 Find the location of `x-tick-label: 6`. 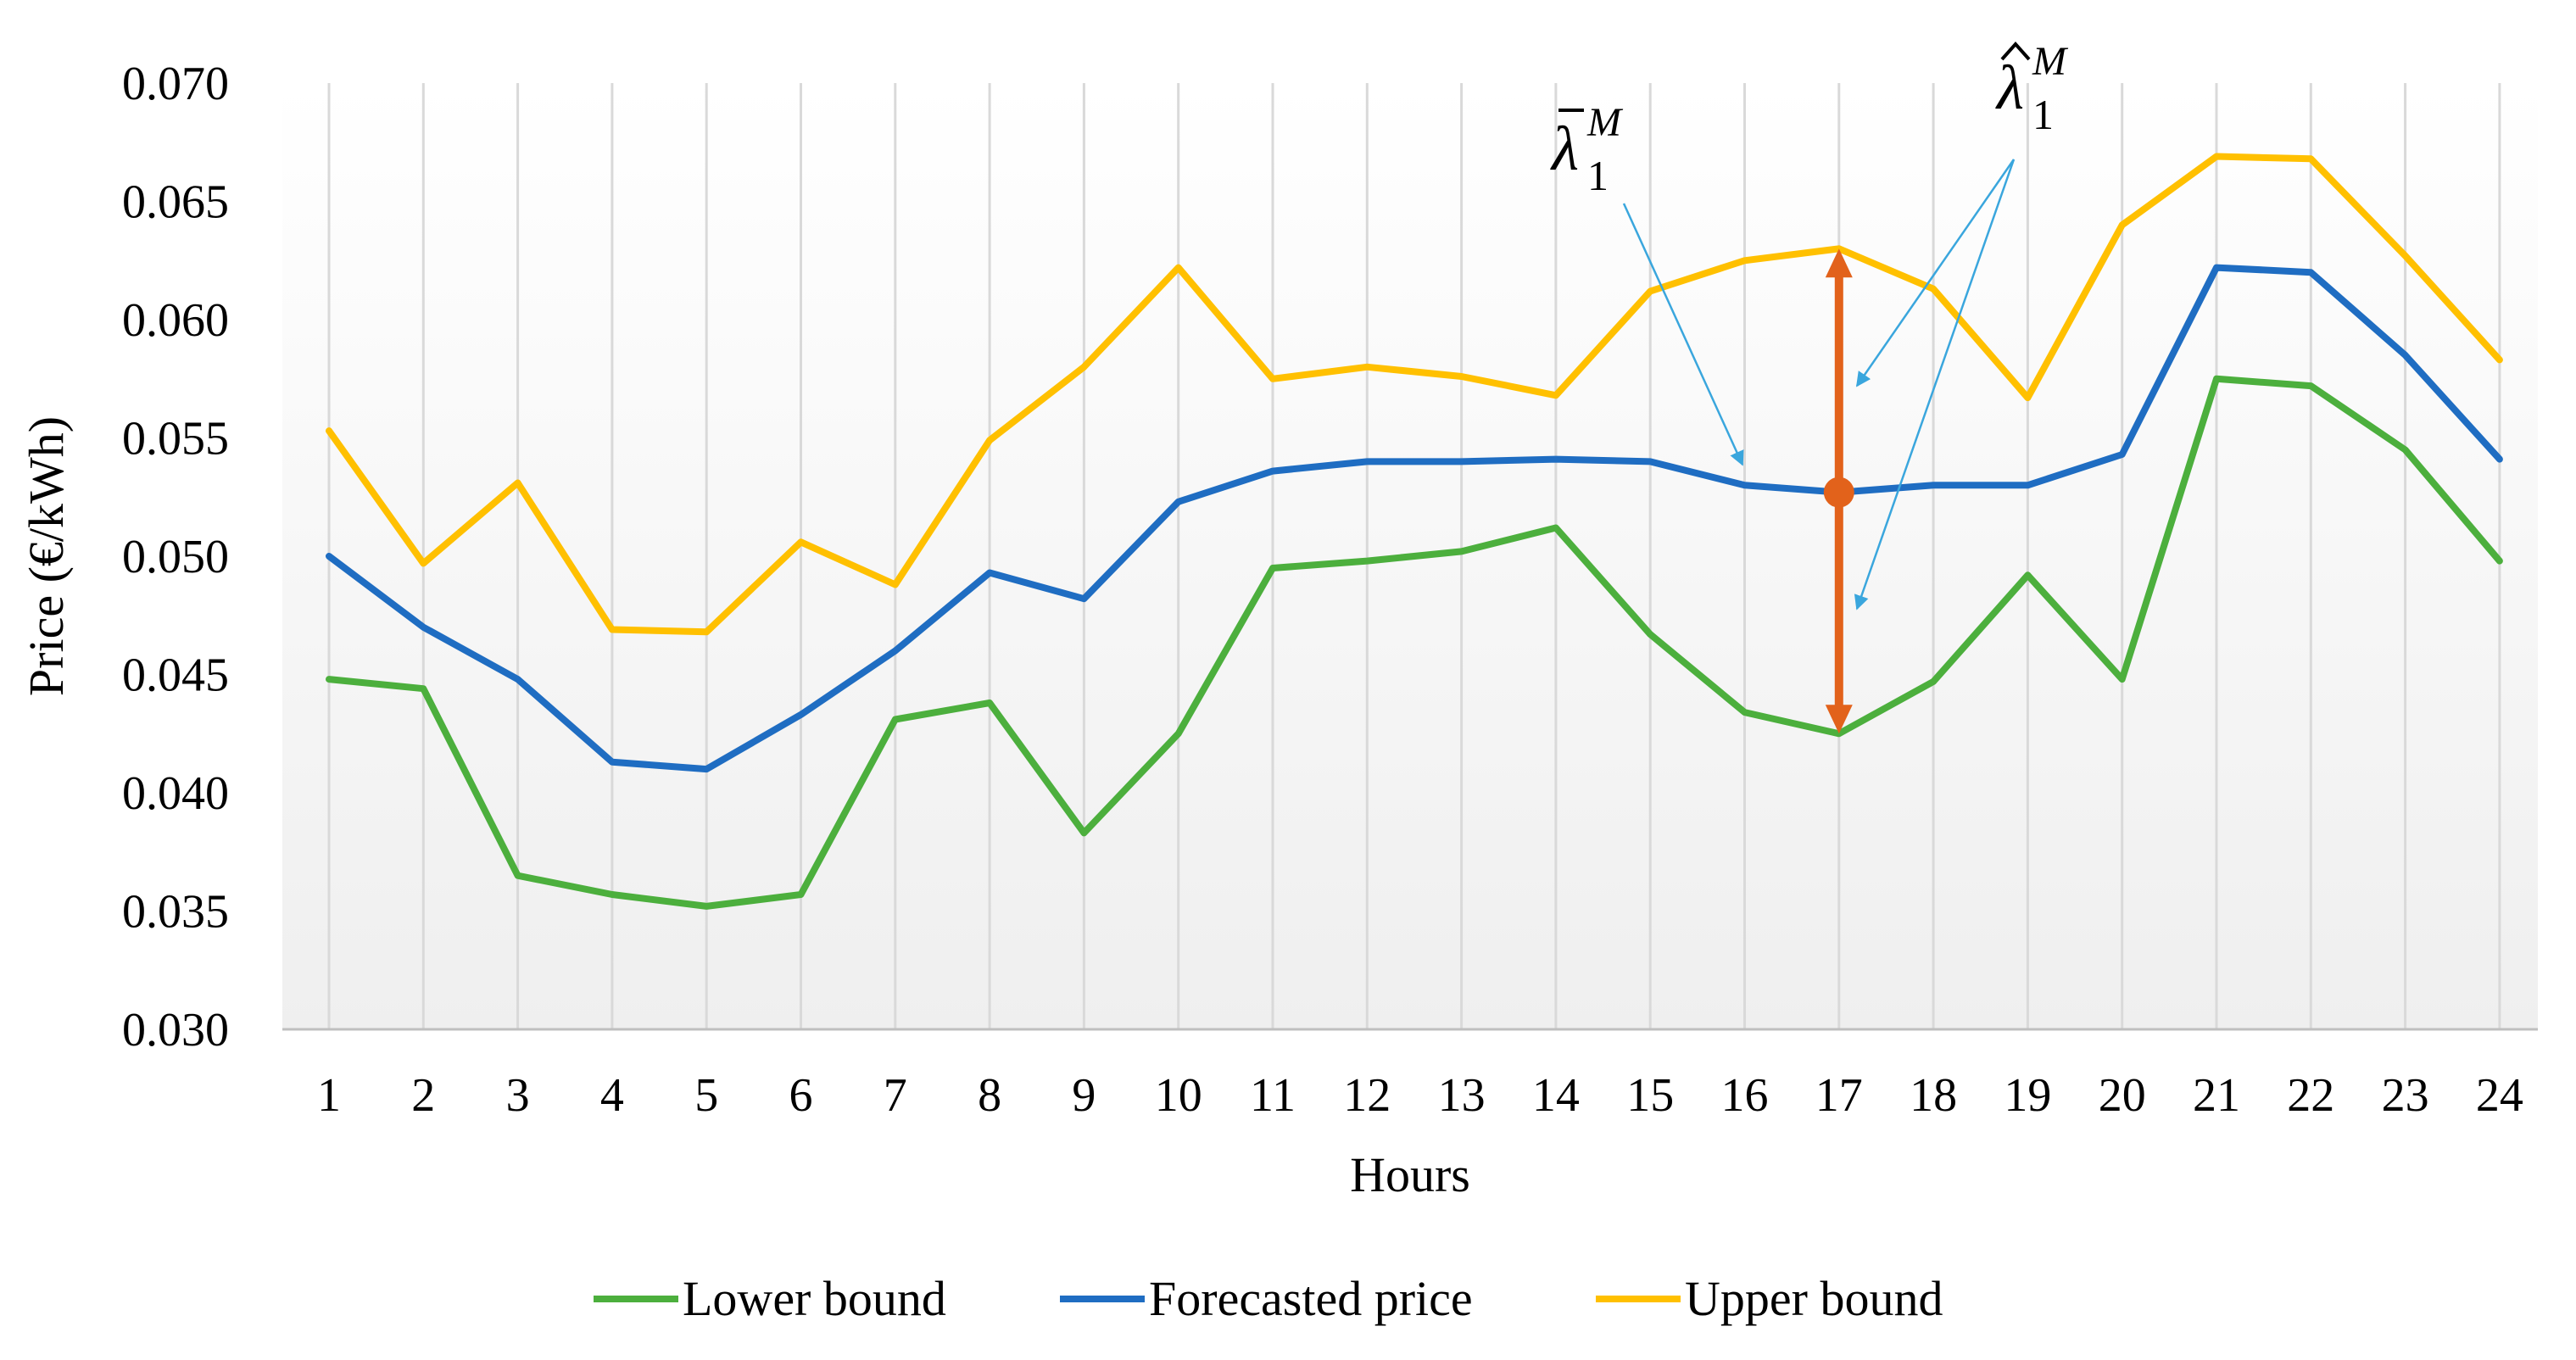

x-tick-label: 6 is located at coordinates (801, 1095).